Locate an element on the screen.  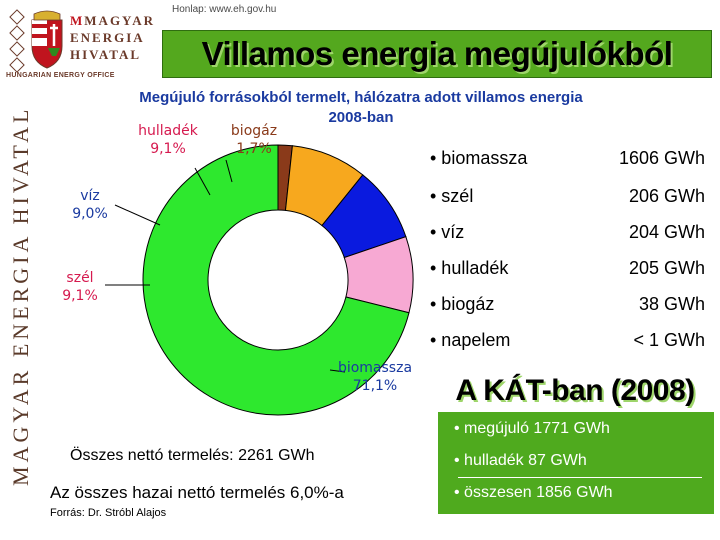
logo-subtitle: HUNGARIAN ENERGY OFFICE is located at coordinates (60, 75).